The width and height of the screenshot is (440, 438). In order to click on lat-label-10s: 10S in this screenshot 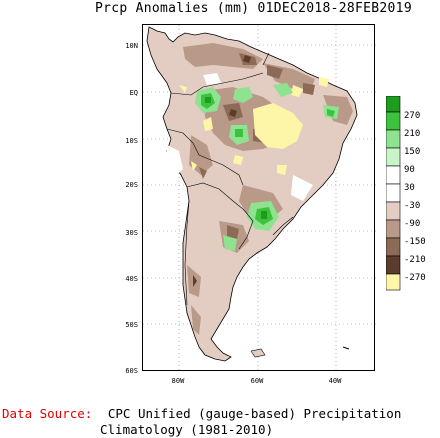, I will do `click(131, 141)`.